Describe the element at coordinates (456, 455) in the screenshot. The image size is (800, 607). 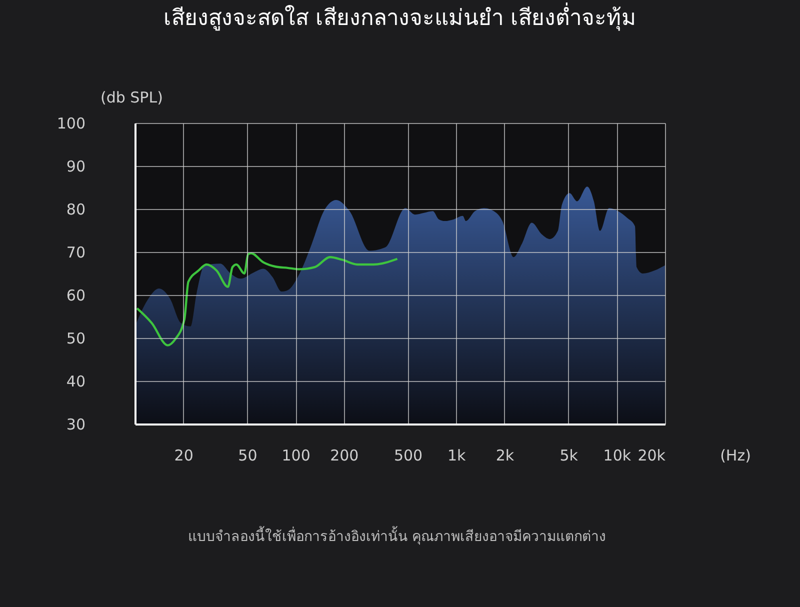
I see `x-tick-label: 1k` at that location.